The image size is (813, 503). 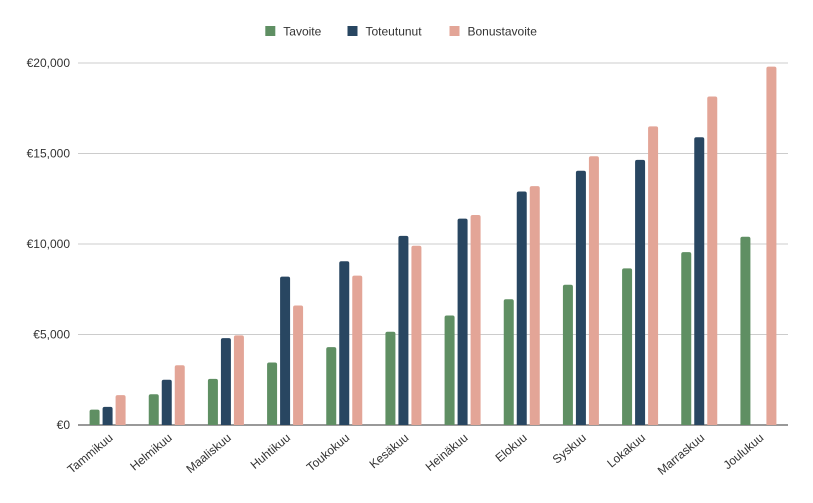 What do you see at coordinates (49, 63) in the screenshot?
I see `y-tick-label: €20,000` at bounding box center [49, 63].